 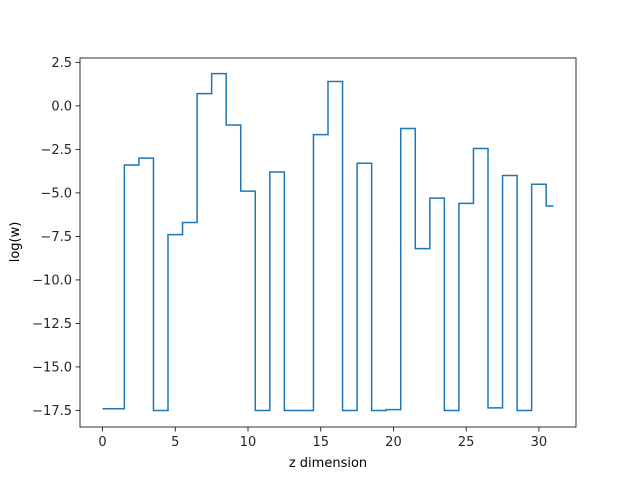 I want to click on y-tick-label: 2.5, so click(x=61, y=63).